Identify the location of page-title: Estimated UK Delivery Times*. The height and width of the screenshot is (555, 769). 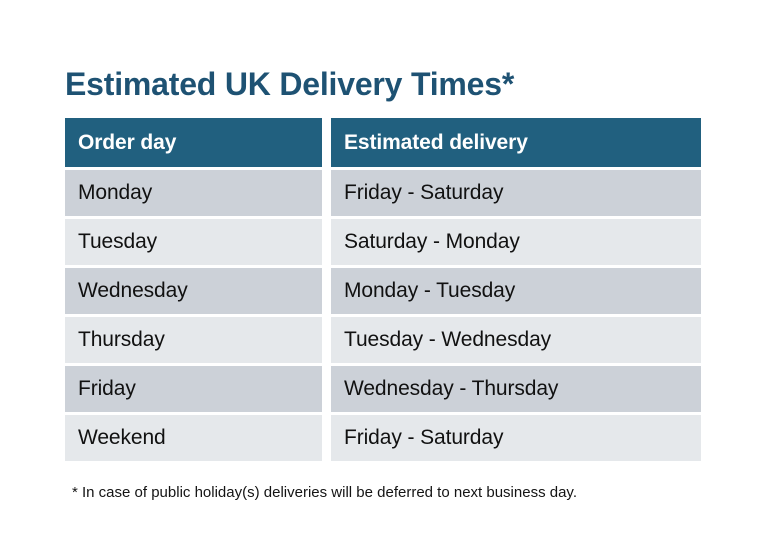
(290, 84).